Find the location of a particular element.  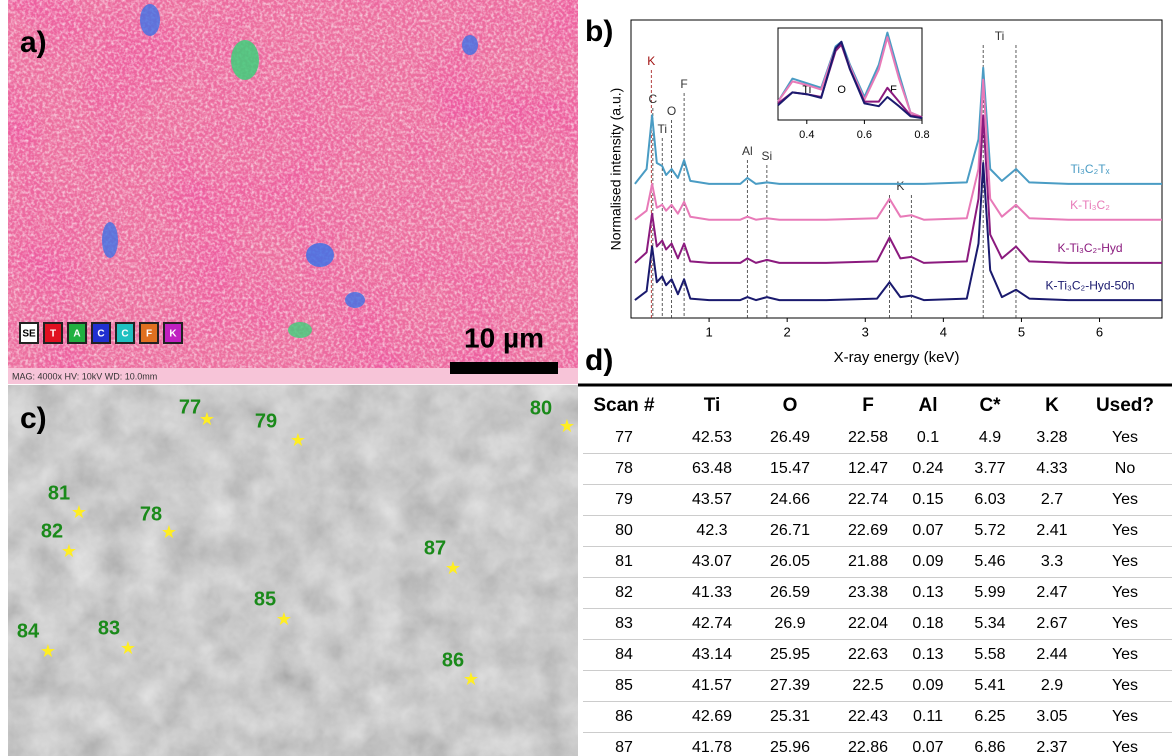

table-cell: 0.11 is located at coordinates (928, 716).